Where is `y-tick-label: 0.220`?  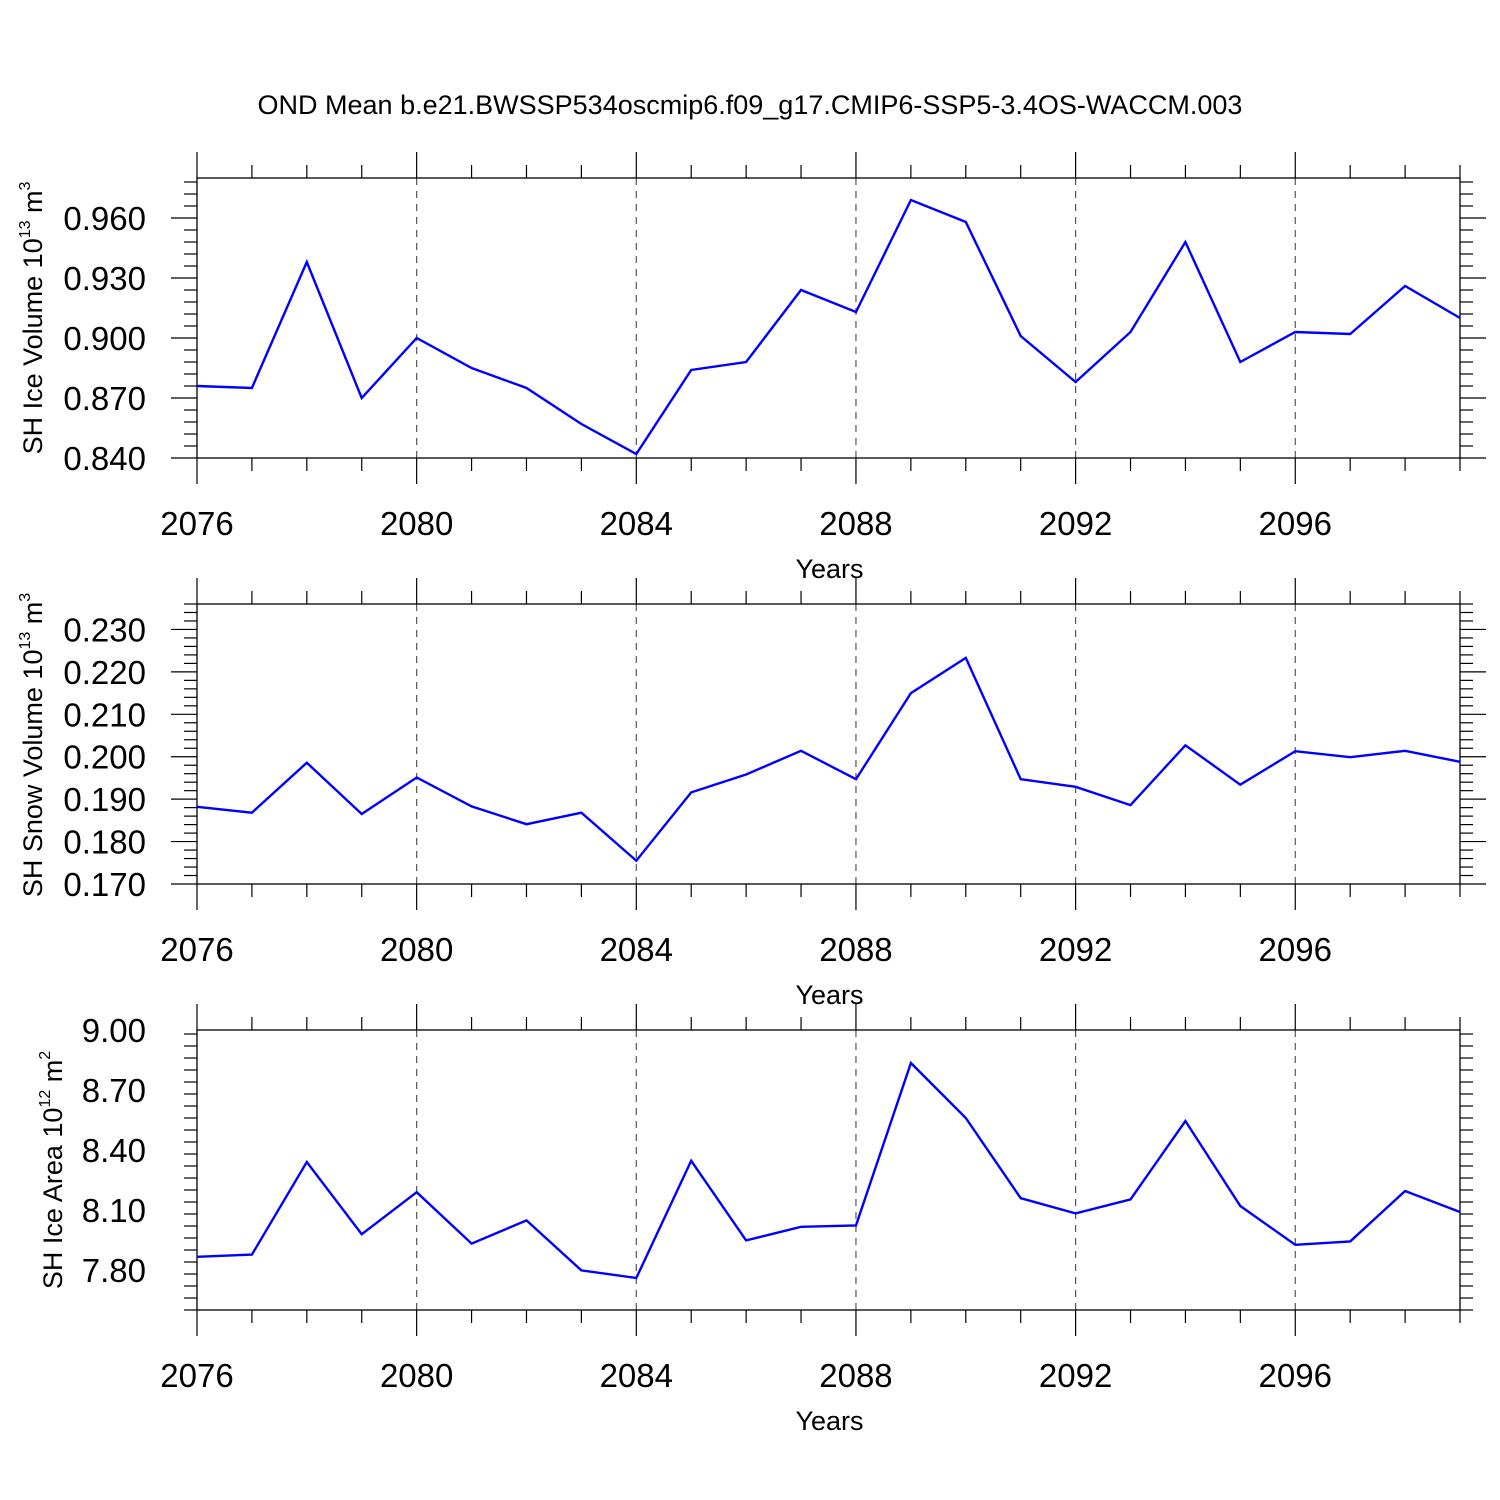
y-tick-label: 0.220 is located at coordinates (104, 672).